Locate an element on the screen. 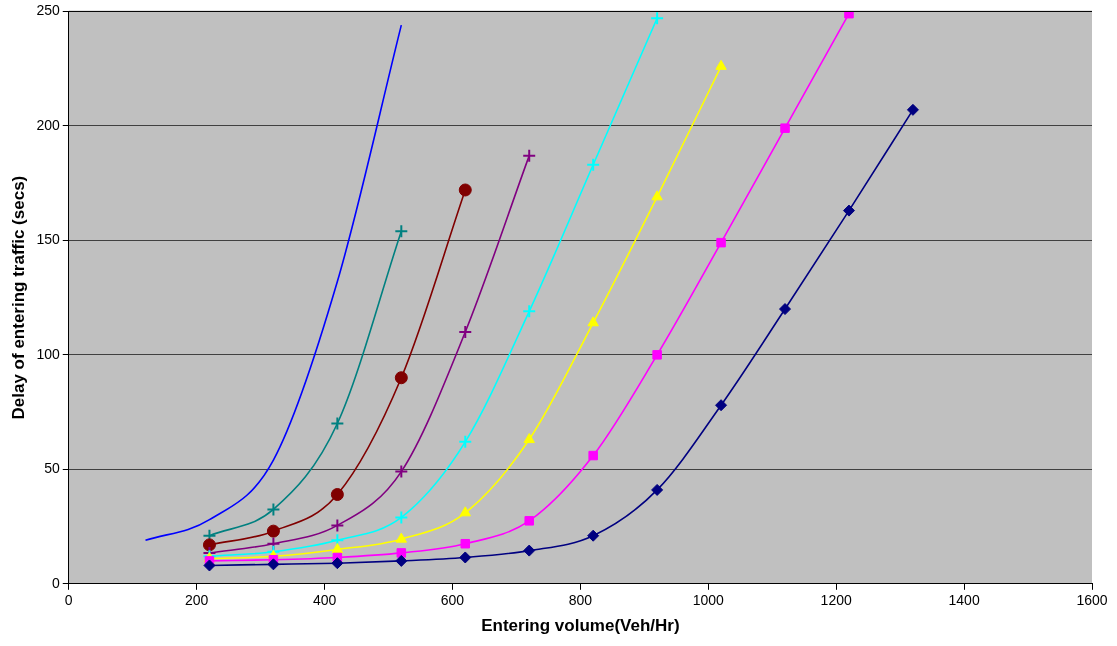 The image size is (1117, 646). x-tick-label: 0 is located at coordinates (68, 600).